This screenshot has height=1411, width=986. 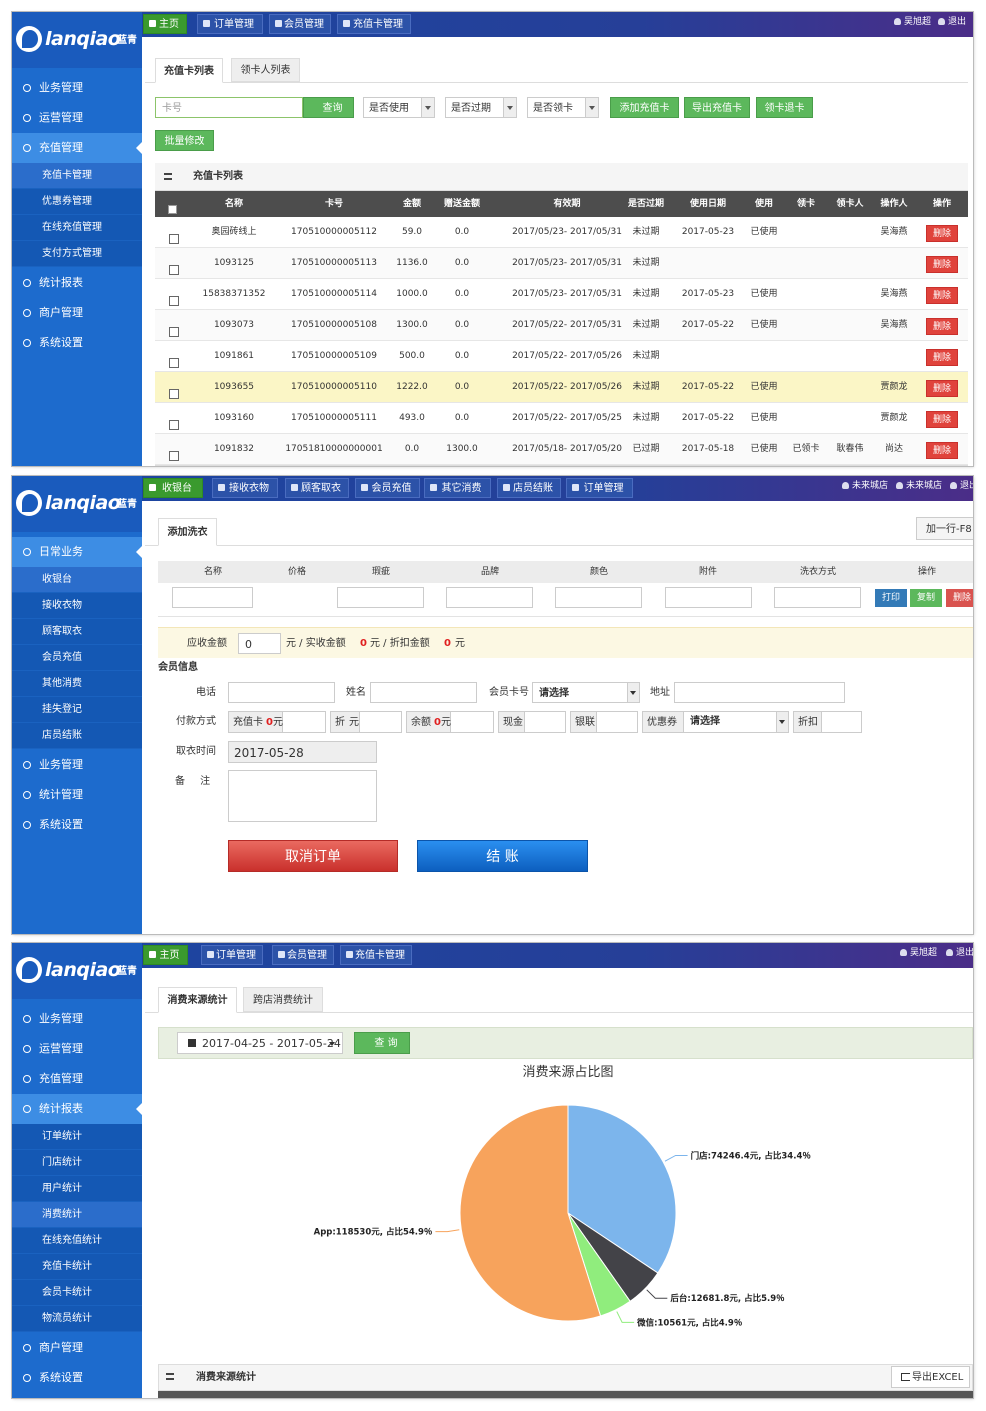 I want to click on select: 是否使用, so click(x=399, y=107).